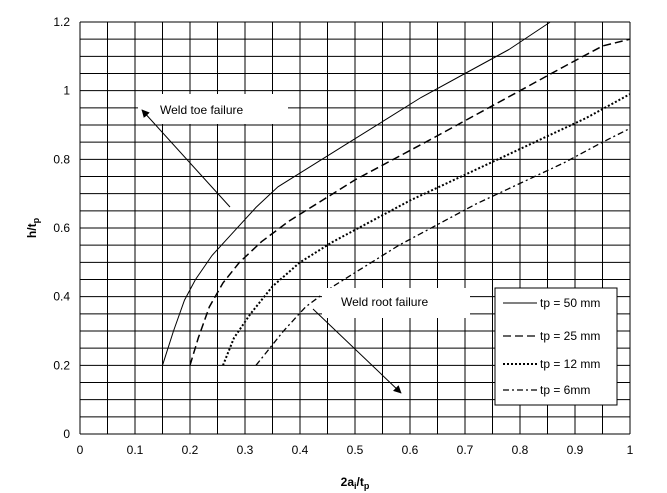  What do you see at coordinates (61, 22) in the screenshot?
I see `y-tick-label: 1.2` at bounding box center [61, 22].